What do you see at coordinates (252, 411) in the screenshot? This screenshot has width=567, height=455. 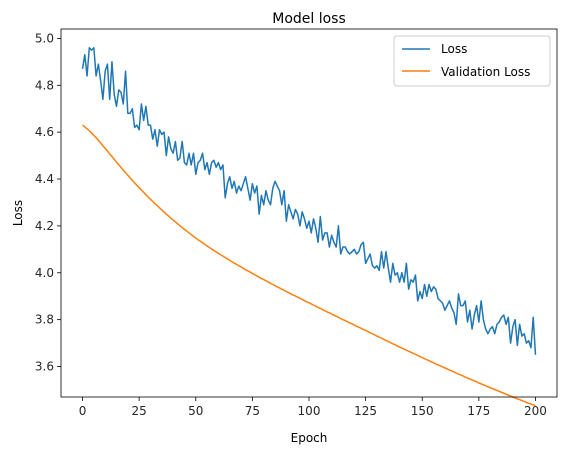 I see `x-tick-label: 75` at bounding box center [252, 411].